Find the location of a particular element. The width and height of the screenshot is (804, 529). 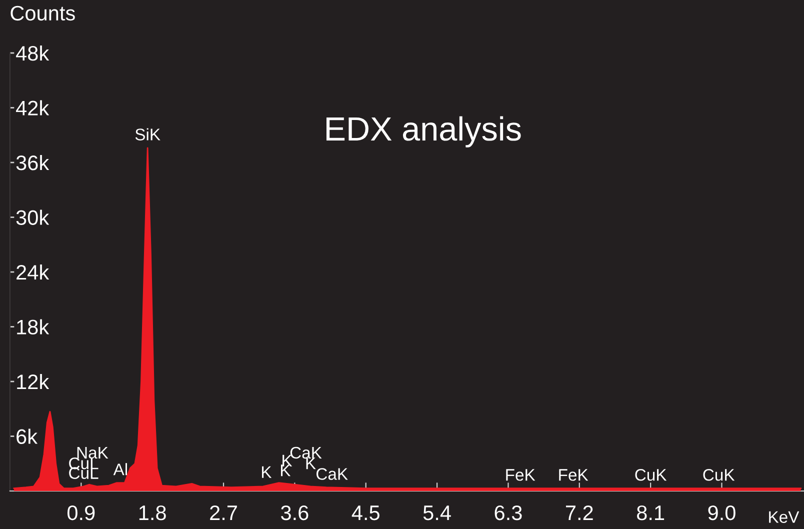

x-tick-label: 5.4 is located at coordinates (437, 513).